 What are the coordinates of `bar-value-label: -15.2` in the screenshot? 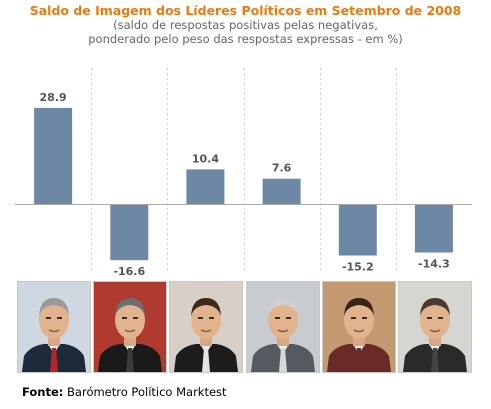 It's located at (358, 267).